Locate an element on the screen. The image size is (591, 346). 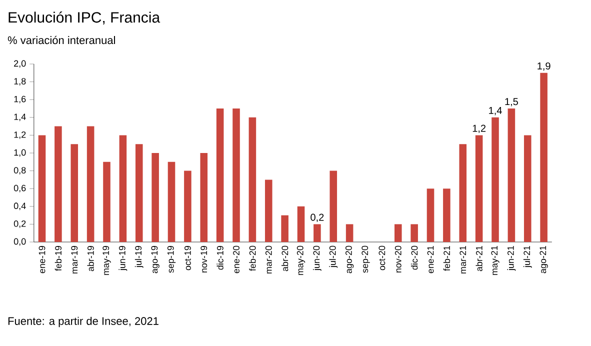
x-tick-label: mar-21 is located at coordinates (463, 260).